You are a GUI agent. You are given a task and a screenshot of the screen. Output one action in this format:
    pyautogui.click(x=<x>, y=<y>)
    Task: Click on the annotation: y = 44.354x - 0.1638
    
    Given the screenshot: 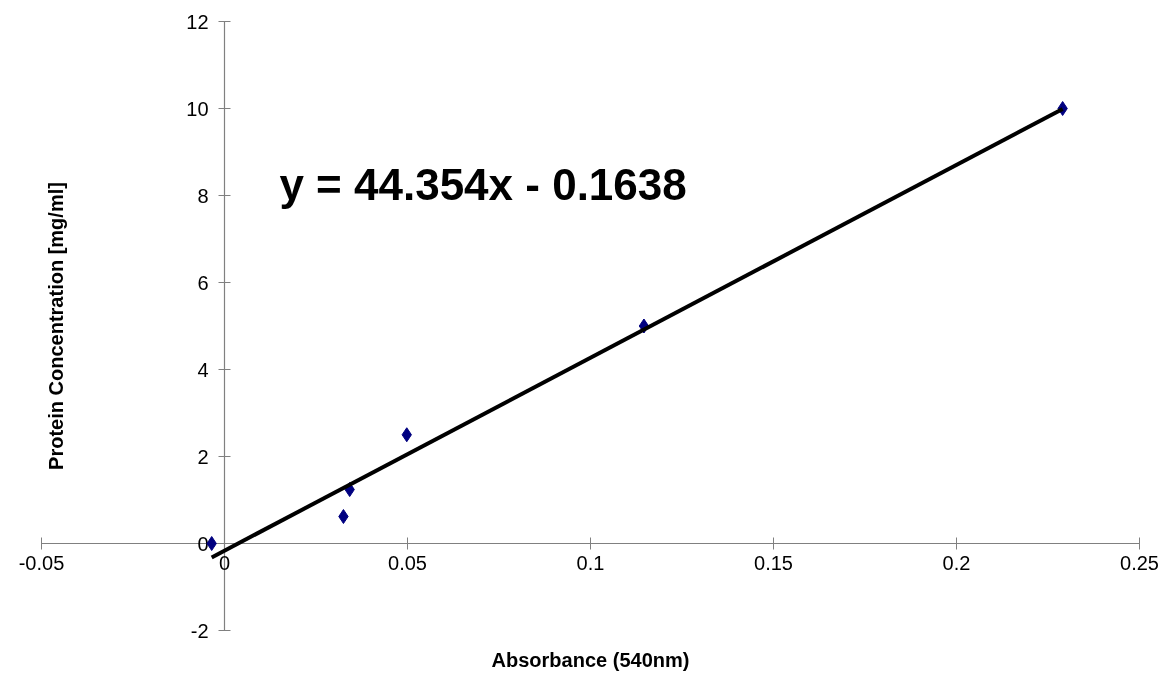 What is the action you would take?
    pyautogui.click(x=483, y=184)
    